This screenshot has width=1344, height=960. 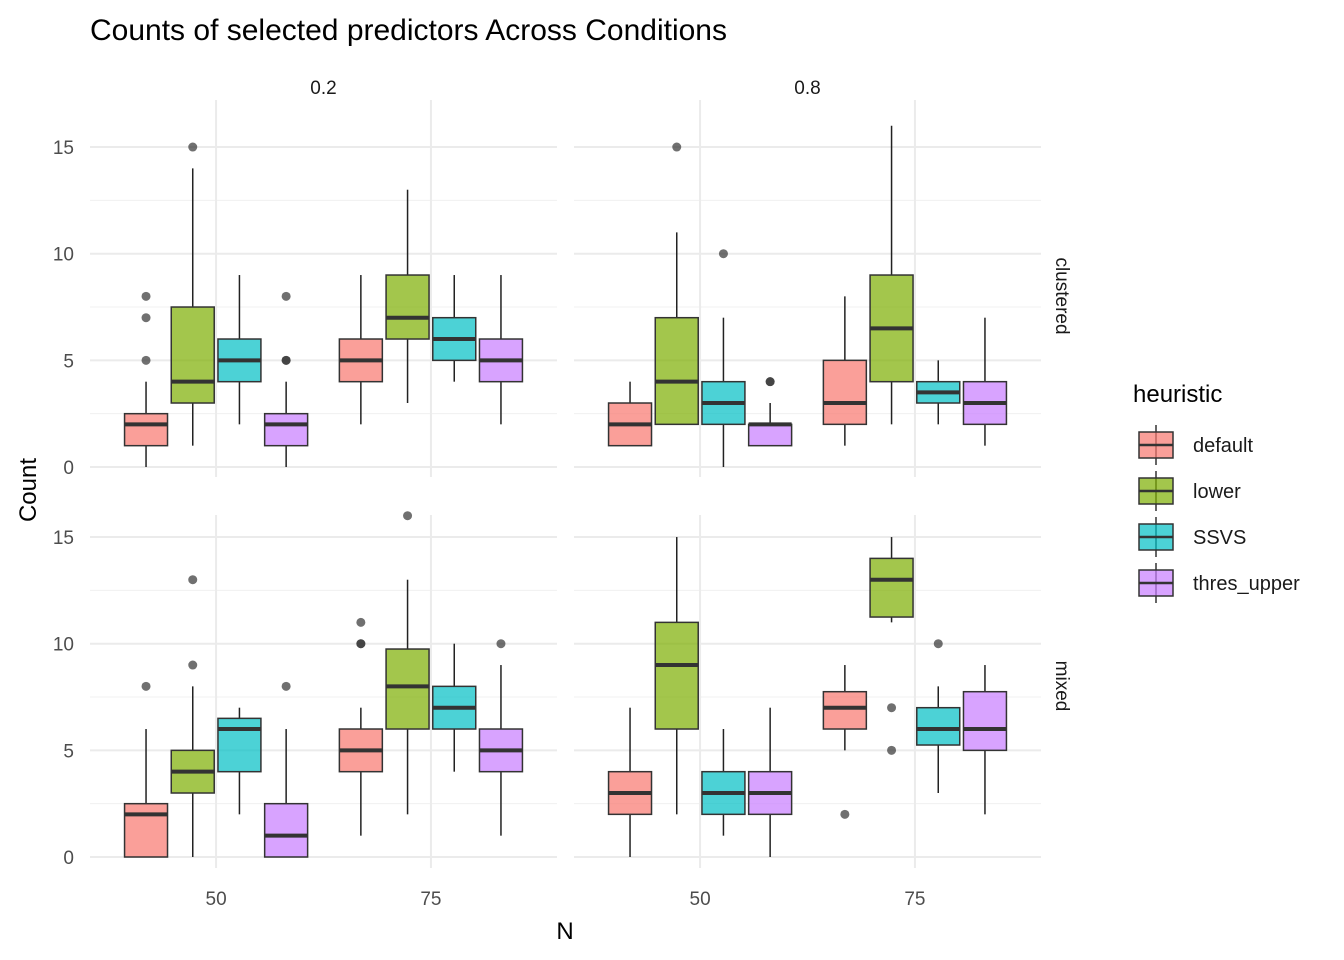 What do you see at coordinates (28, 490) in the screenshot?
I see `y-axis-label: Count` at bounding box center [28, 490].